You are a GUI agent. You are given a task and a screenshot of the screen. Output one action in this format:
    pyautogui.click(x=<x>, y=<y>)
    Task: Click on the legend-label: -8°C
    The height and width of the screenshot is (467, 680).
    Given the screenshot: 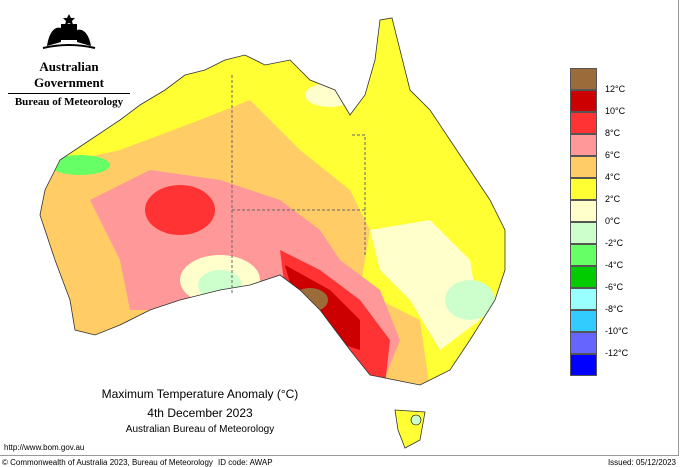 What is the action you would take?
    pyautogui.click(x=614, y=309)
    